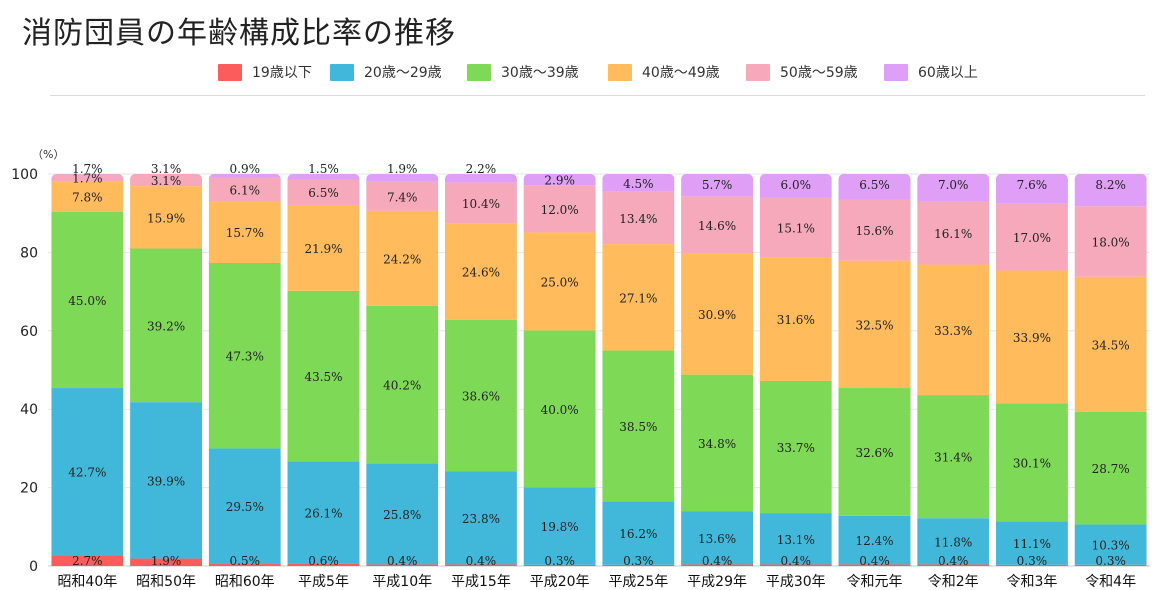 The image size is (1165, 590). I want to click on data-label: 39.9%, so click(166, 481).